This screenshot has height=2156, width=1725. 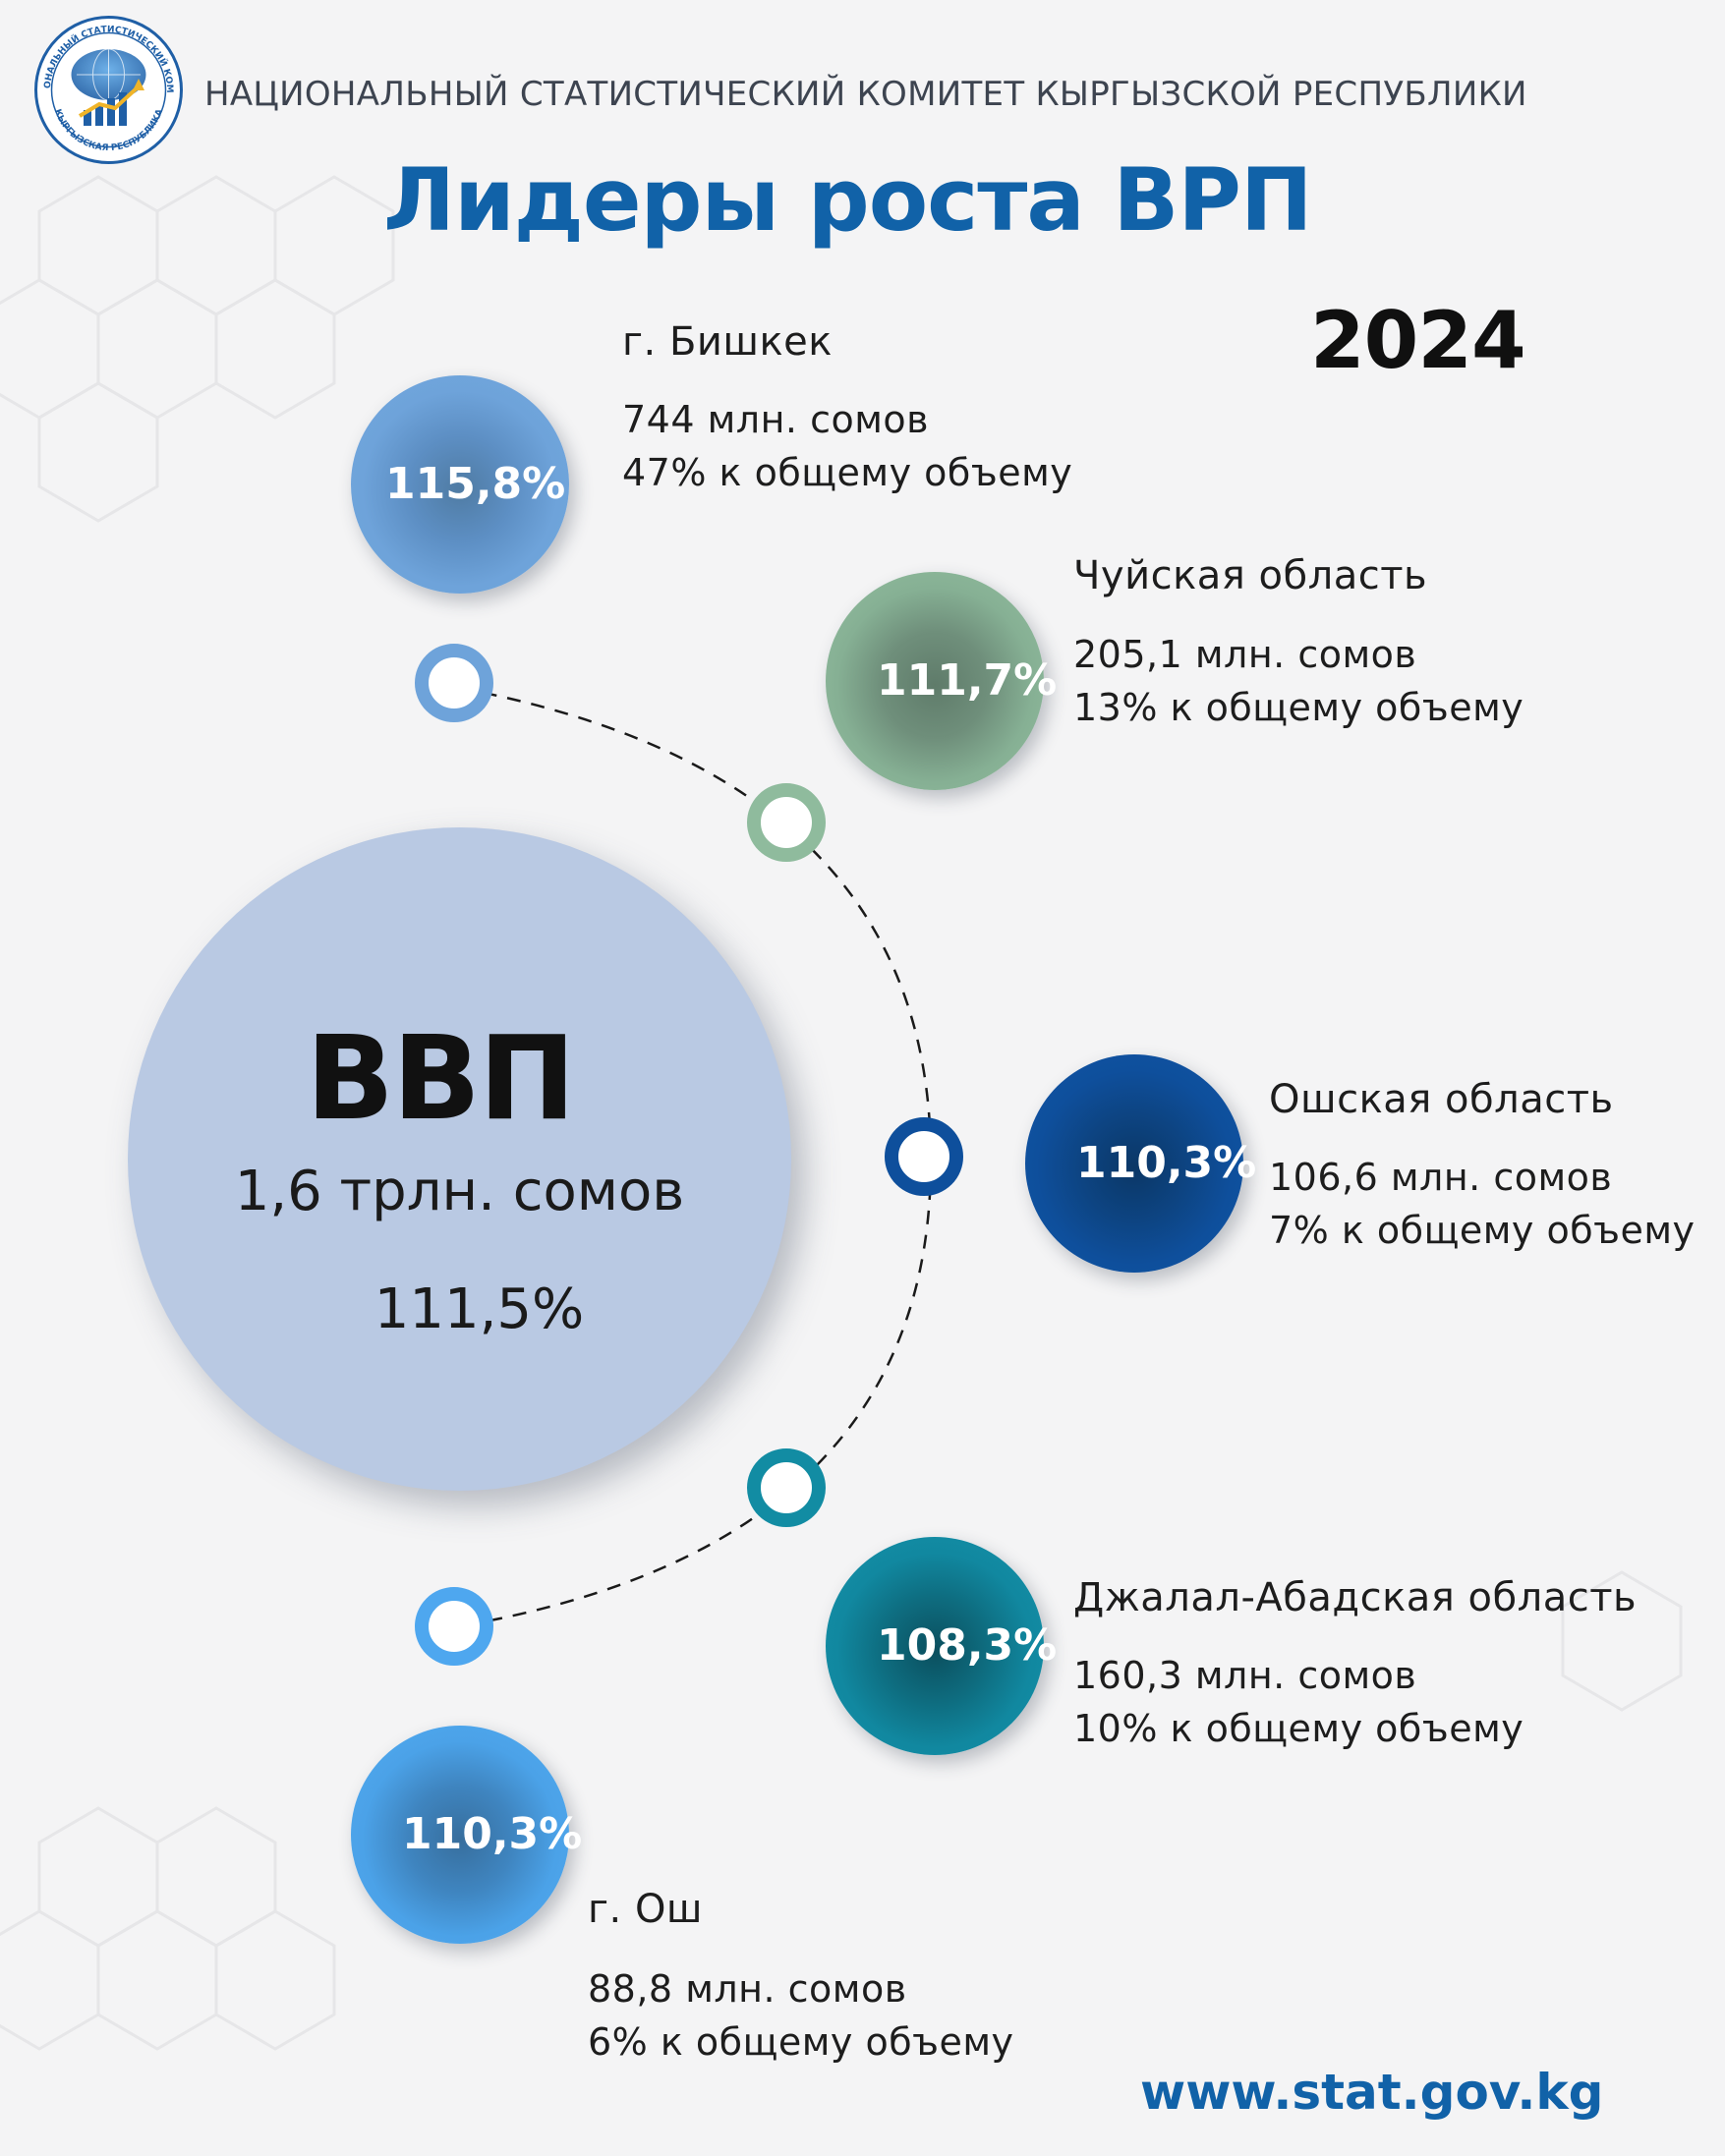 I want to click on region-name: Ошская область, so click(x=1441, y=1099).